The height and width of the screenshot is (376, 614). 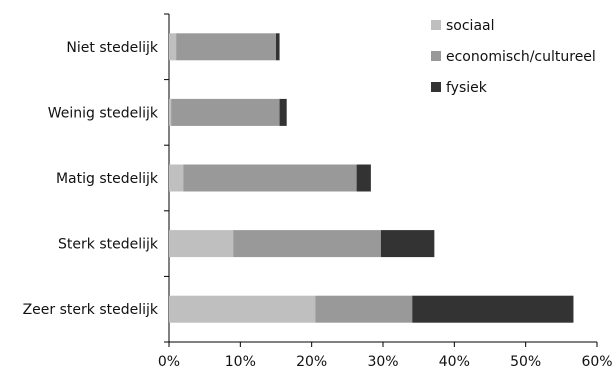 What do you see at coordinates (107, 179) in the screenshot?
I see `category-label: Matig stedelijk` at bounding box center [107, 179].